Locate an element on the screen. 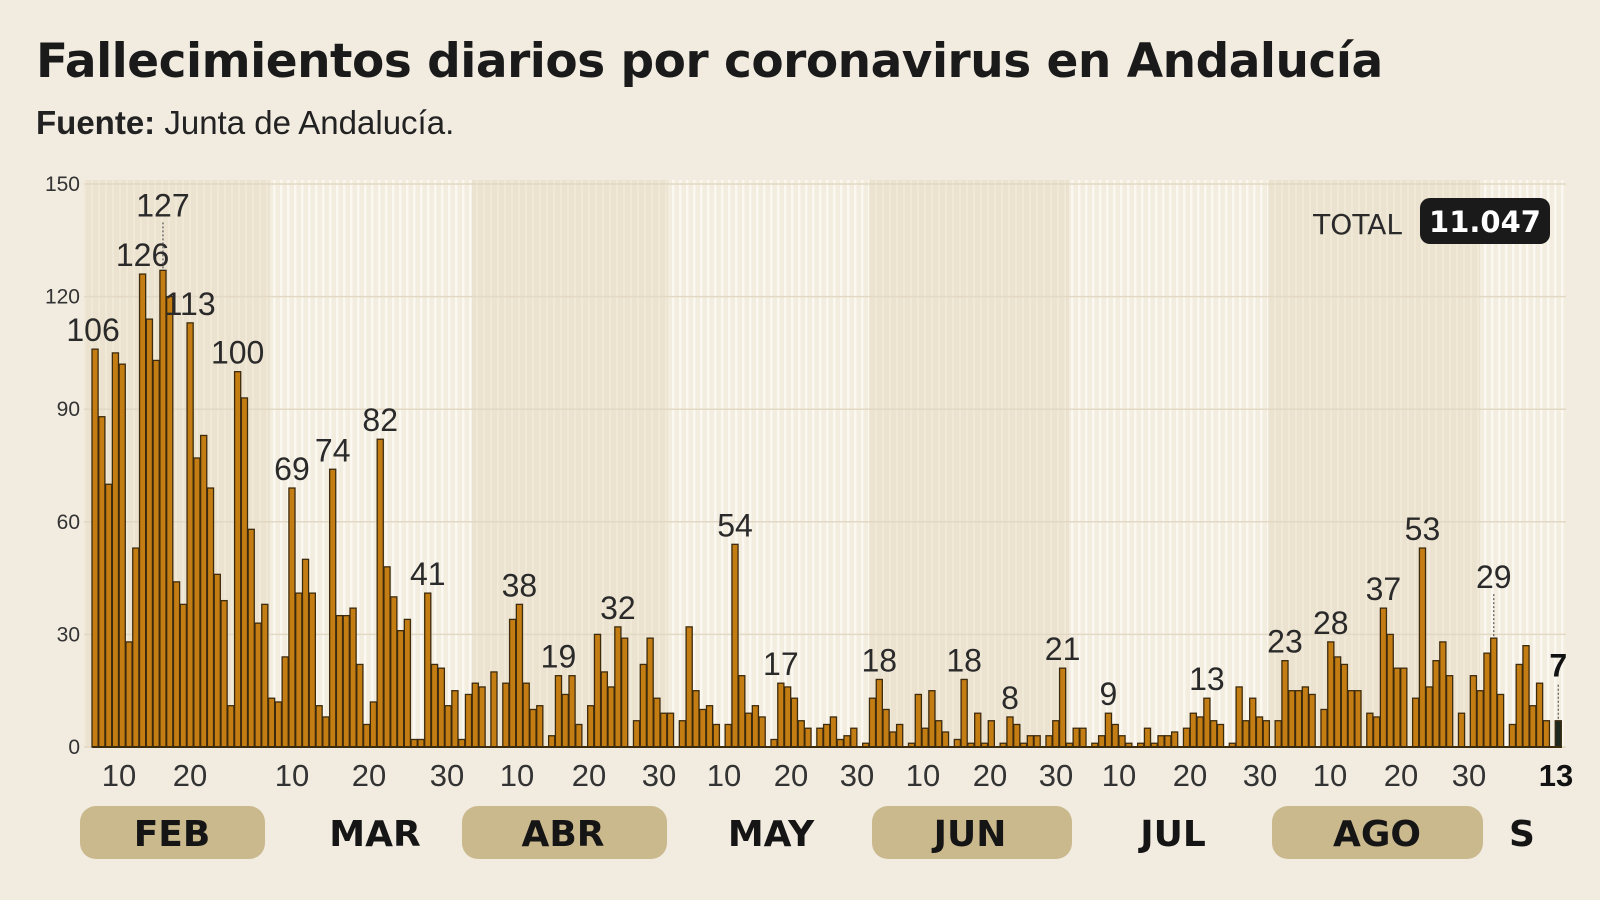 The image size is (1600, 900). total-label: TOTAL is located at coordinates (1357, 224).